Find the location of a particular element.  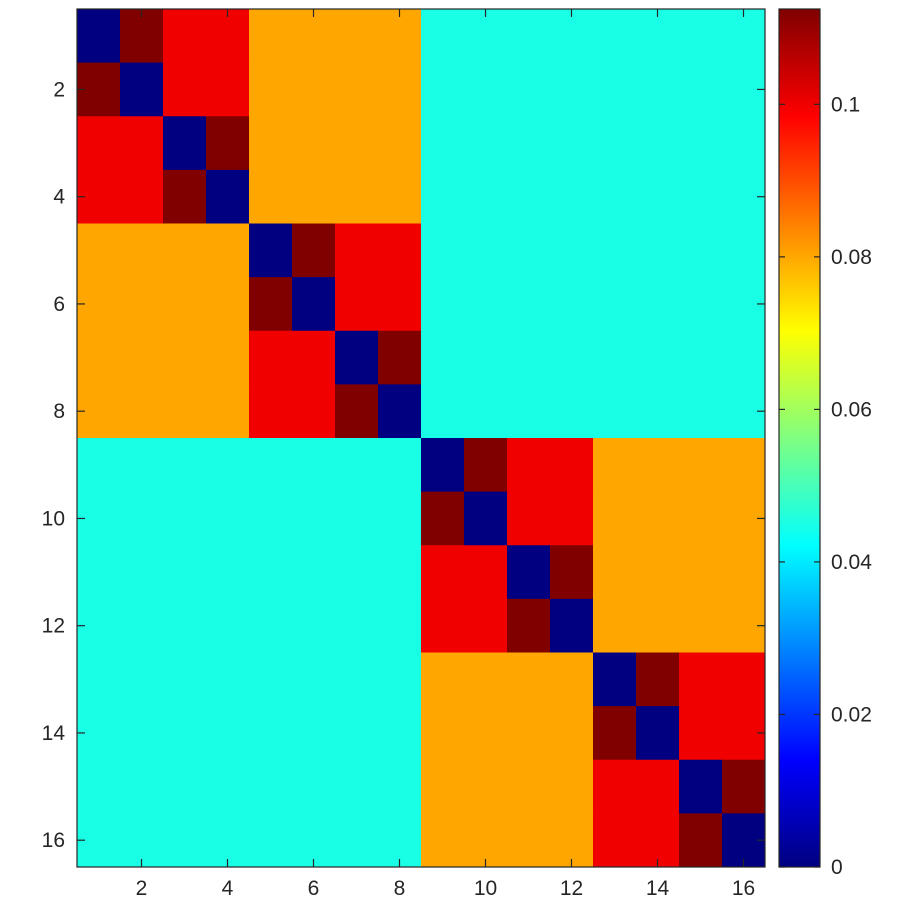

colorbar-tick-label: 0 is located at coordinates (837, 867).